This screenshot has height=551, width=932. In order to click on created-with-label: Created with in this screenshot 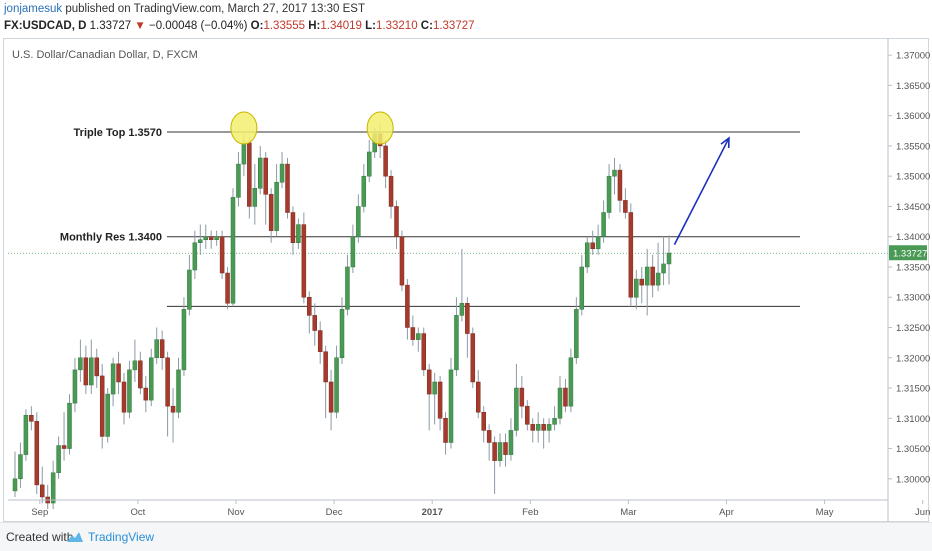, I will do `click(40, 537)`.